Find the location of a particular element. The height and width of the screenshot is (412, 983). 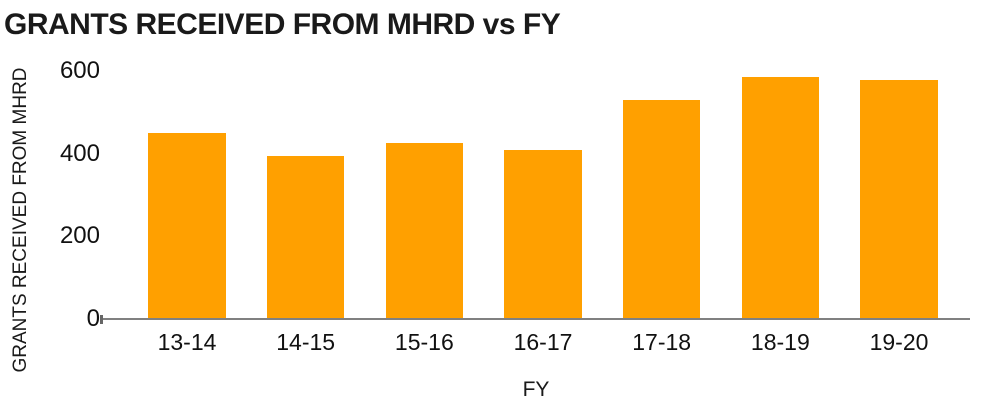

x-tick-label: 16-17 is located at coordinates (543, 342).